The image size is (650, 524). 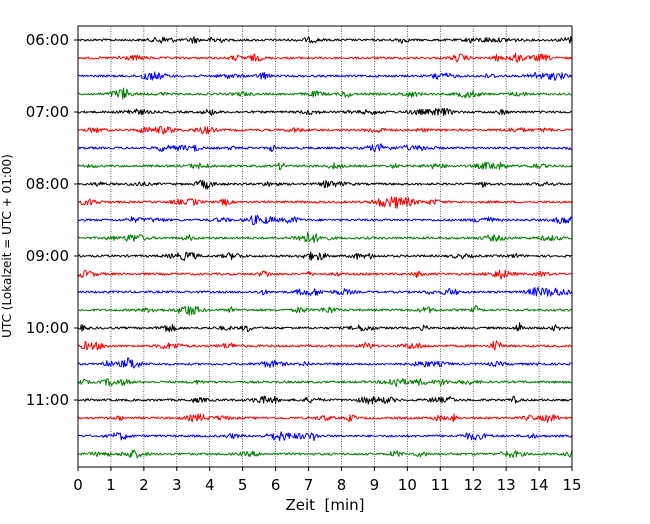 What do you see at coordinates (47, 184) in the screenshot?
I see `y-tick-label: 08:00` at bounding box center [47, 184].